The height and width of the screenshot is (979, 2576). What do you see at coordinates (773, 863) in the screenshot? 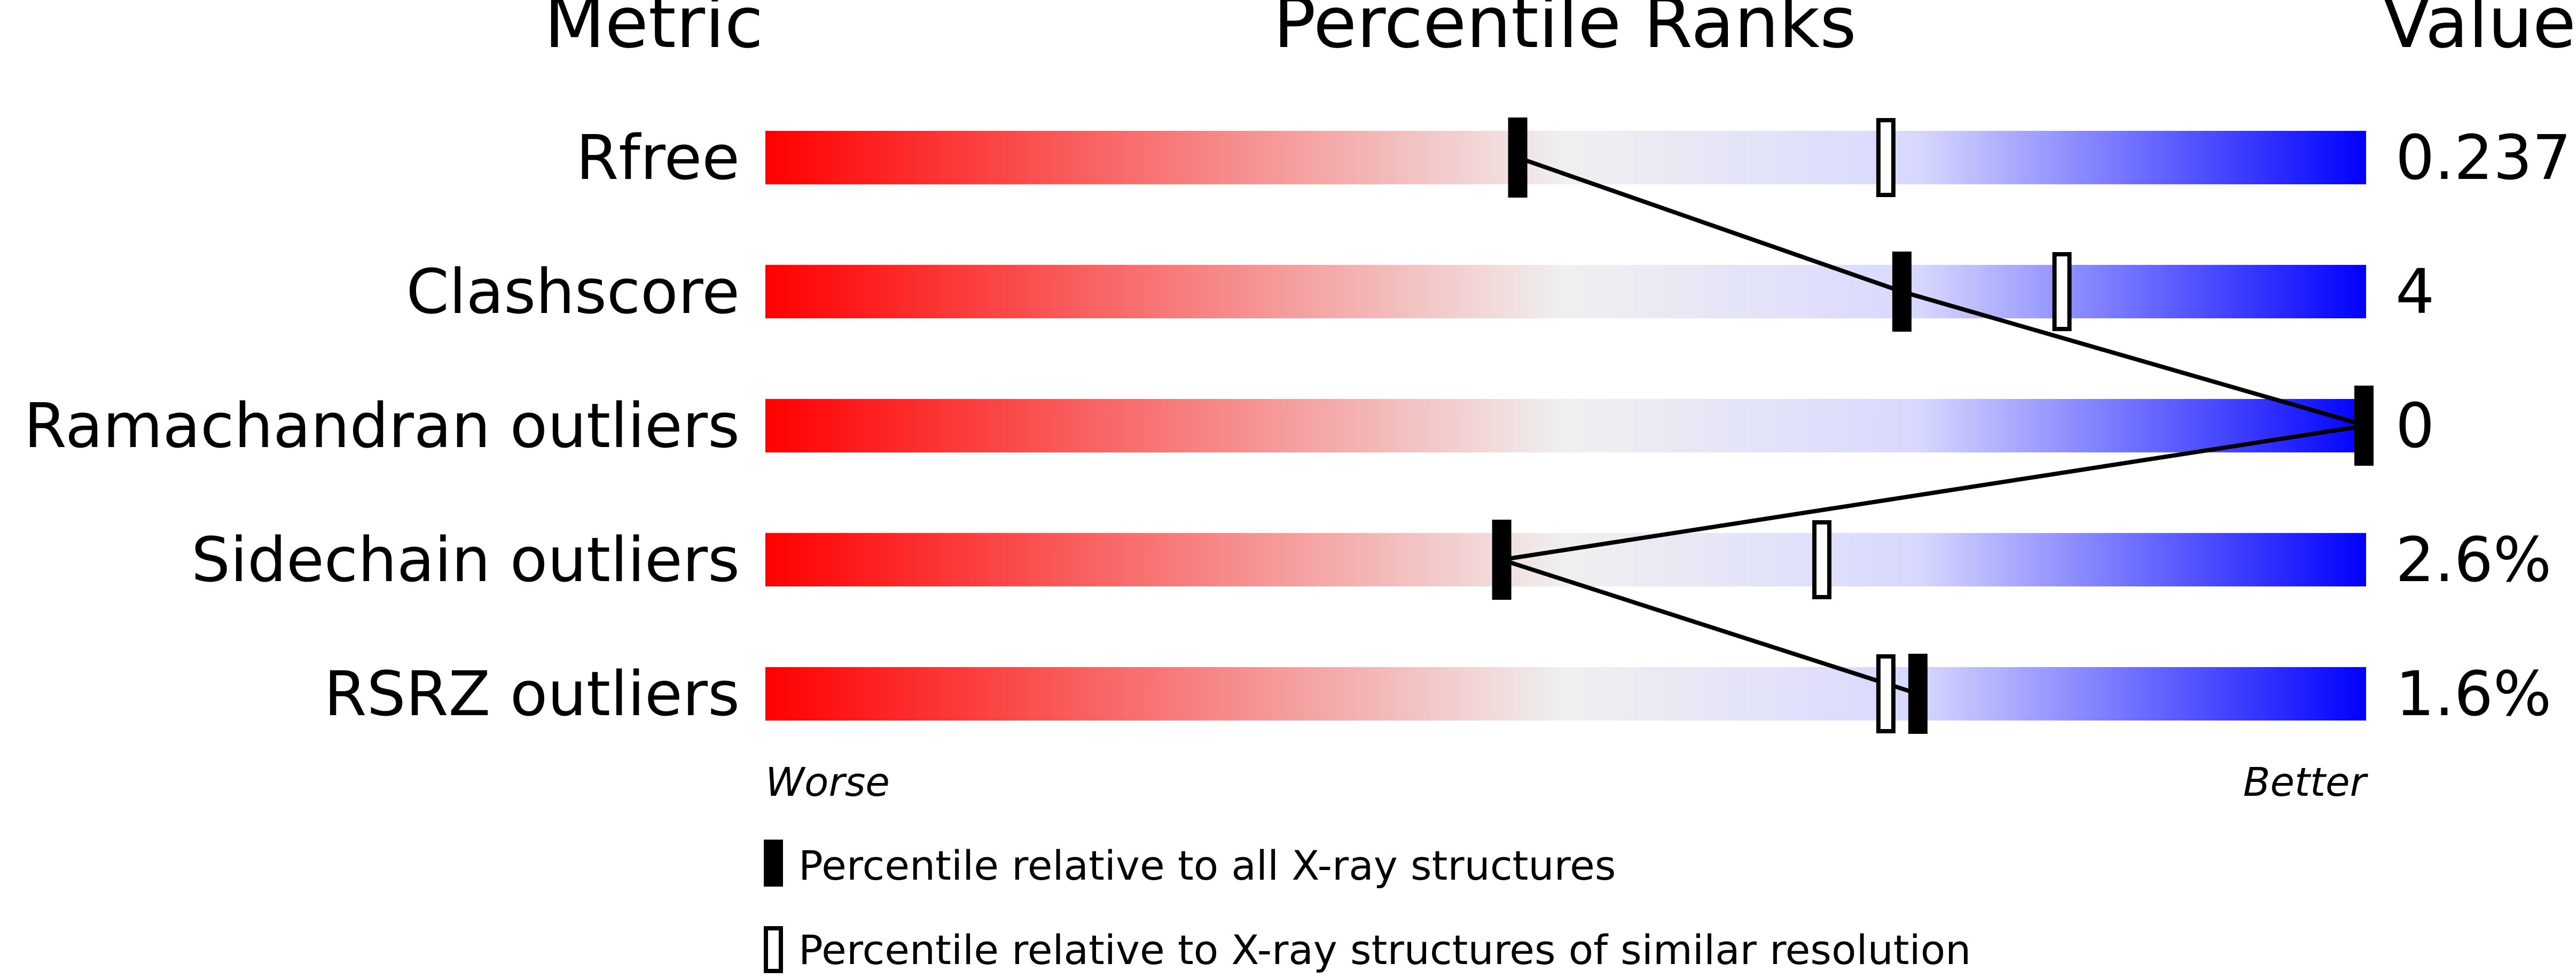
I see `legend-filled-marker` at bounding box center [773, 863].